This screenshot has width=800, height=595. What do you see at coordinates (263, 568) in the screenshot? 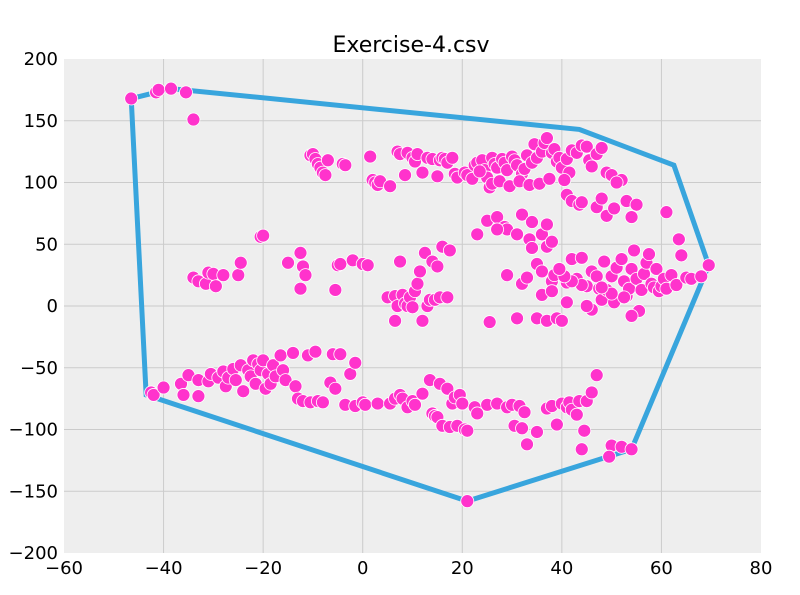
I see `x-tick-label: −20` at bounding box center [263, 568].